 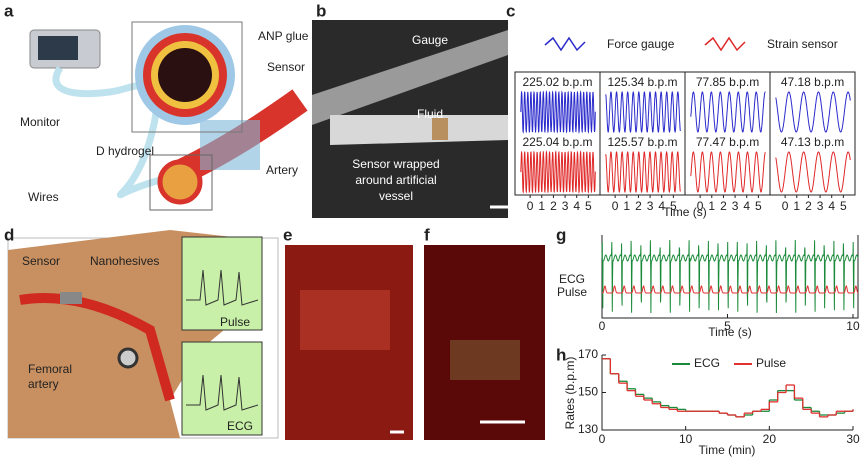 I want to click on photo-b, so click(x=412, y=119).